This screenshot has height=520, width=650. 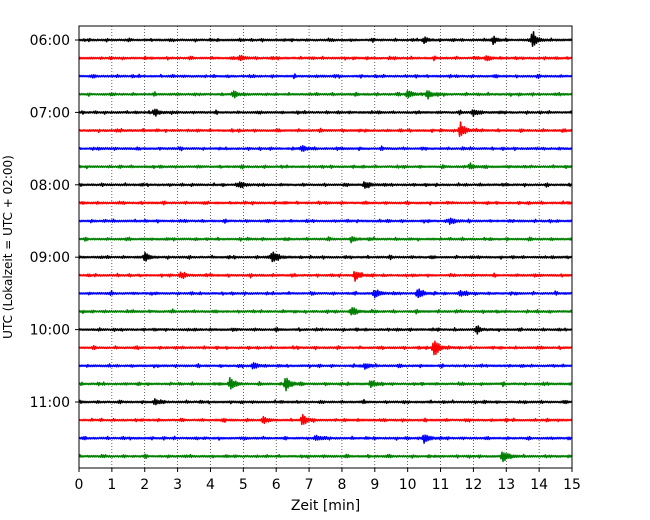 I want to click on x-tick-label: 9, so click(x=374, y=485).